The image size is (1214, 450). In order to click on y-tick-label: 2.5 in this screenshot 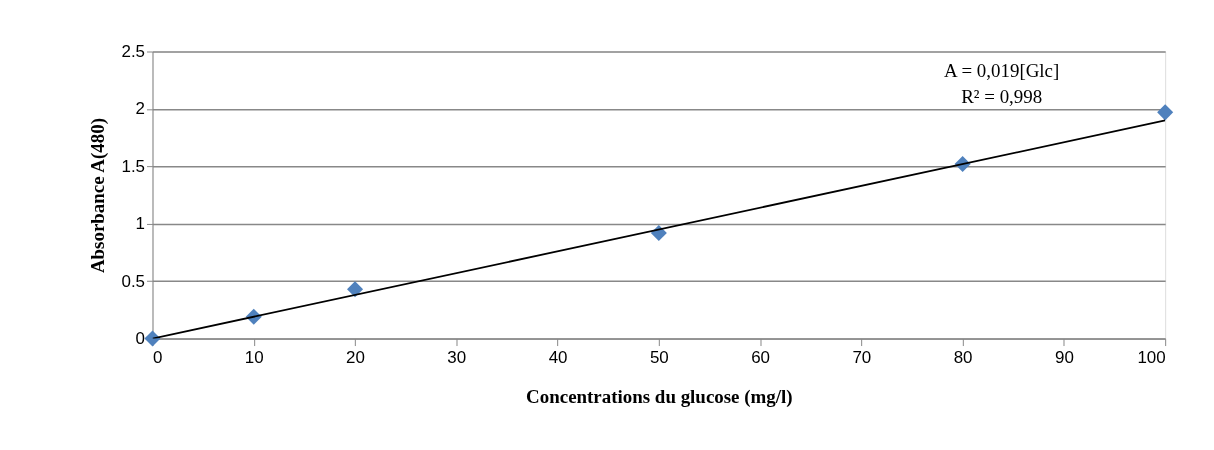, I will do `click(133, 51)`.